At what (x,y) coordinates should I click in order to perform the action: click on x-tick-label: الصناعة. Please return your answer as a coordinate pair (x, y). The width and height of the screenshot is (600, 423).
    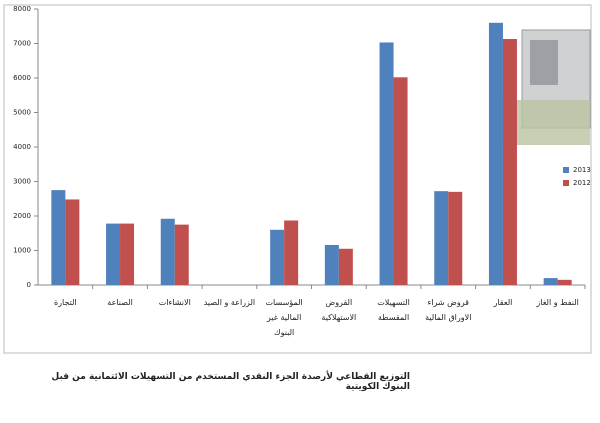
    Looking at the image, I should click on (120, 302).